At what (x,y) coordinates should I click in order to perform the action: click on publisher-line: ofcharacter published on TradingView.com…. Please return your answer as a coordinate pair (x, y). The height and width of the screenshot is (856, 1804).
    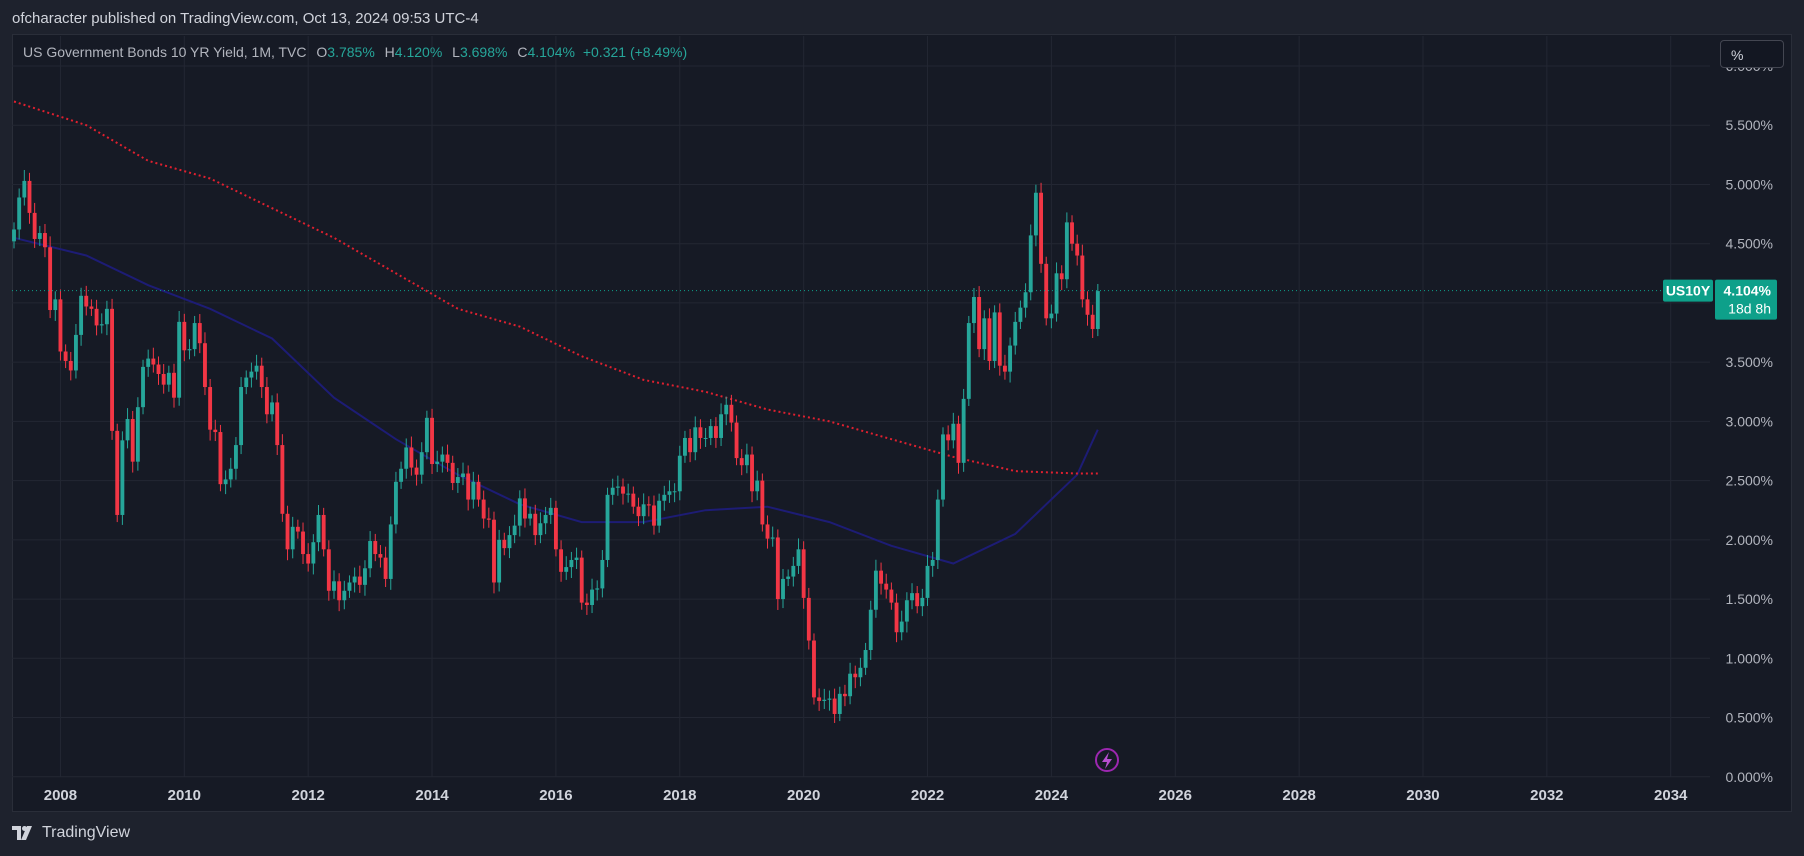
    Looking at the image, I should click on (245, 18).